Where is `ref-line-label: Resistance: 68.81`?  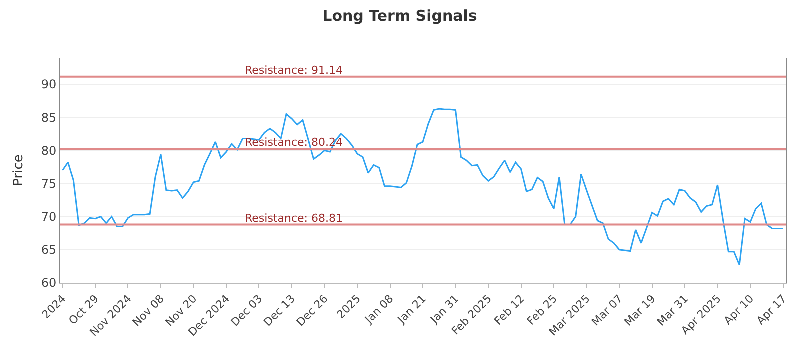 ref-line-label: Resistance: 68.81 is located at coordinates (294, 218).